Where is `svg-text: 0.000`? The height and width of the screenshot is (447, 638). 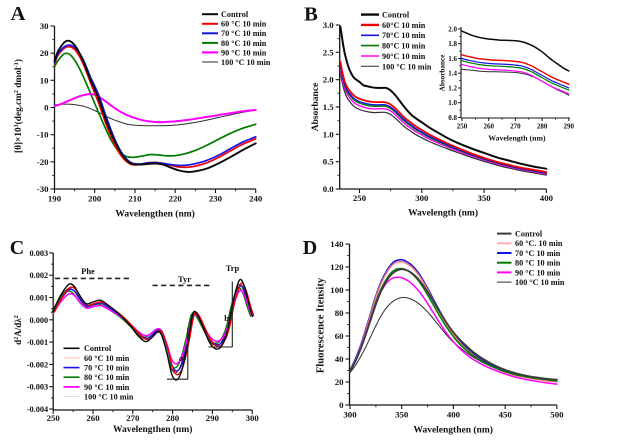
svg-text: 0.000 is located at coordinates (39, 320).